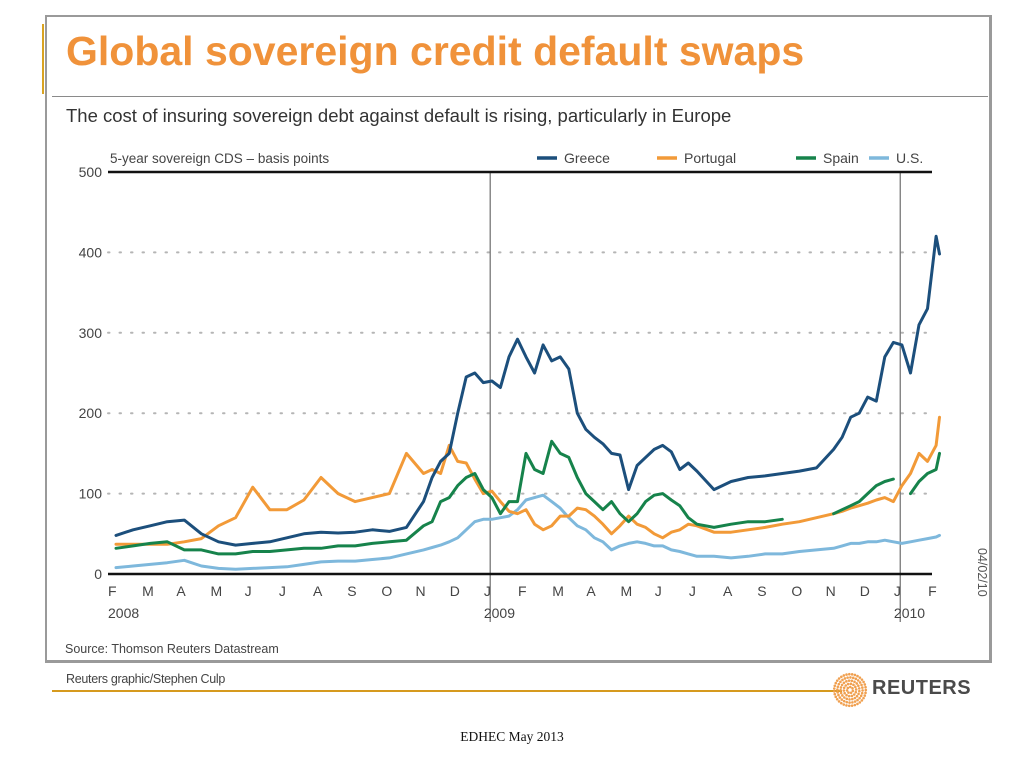  Describe the element at coordinates (43, 59) in the screenshot. I see `accent-bar` at that location.